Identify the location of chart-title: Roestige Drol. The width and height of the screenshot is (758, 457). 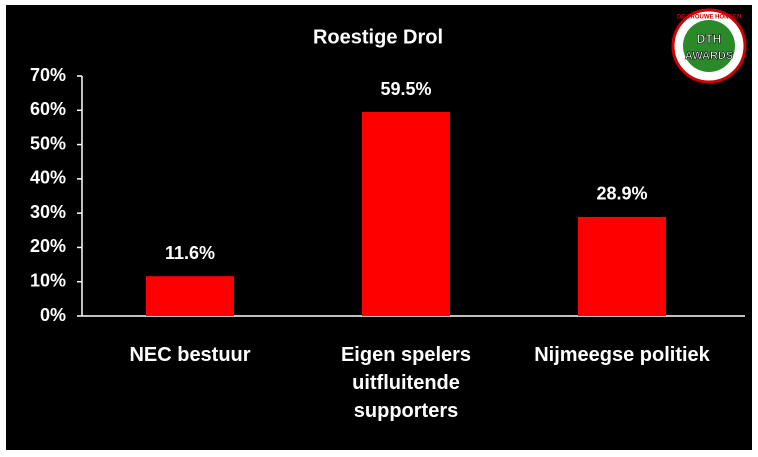
(378, 37).